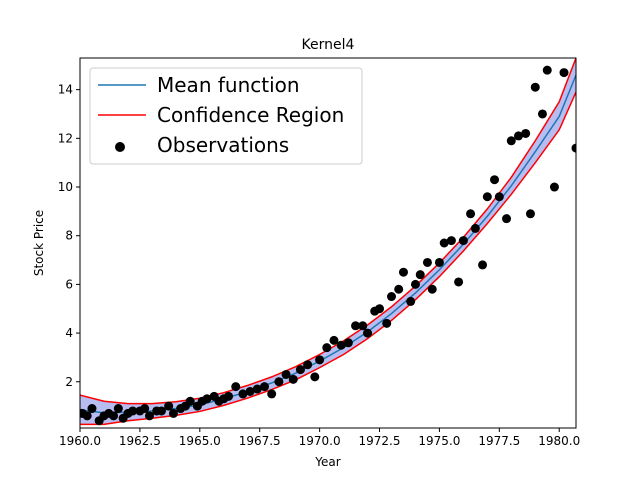 Image resolution: width=640 pixels, height=484 pixels. Describe the element at coordinates (380, 441) in the screenshot. I see `x-tick-label: 1972.5` at that location.